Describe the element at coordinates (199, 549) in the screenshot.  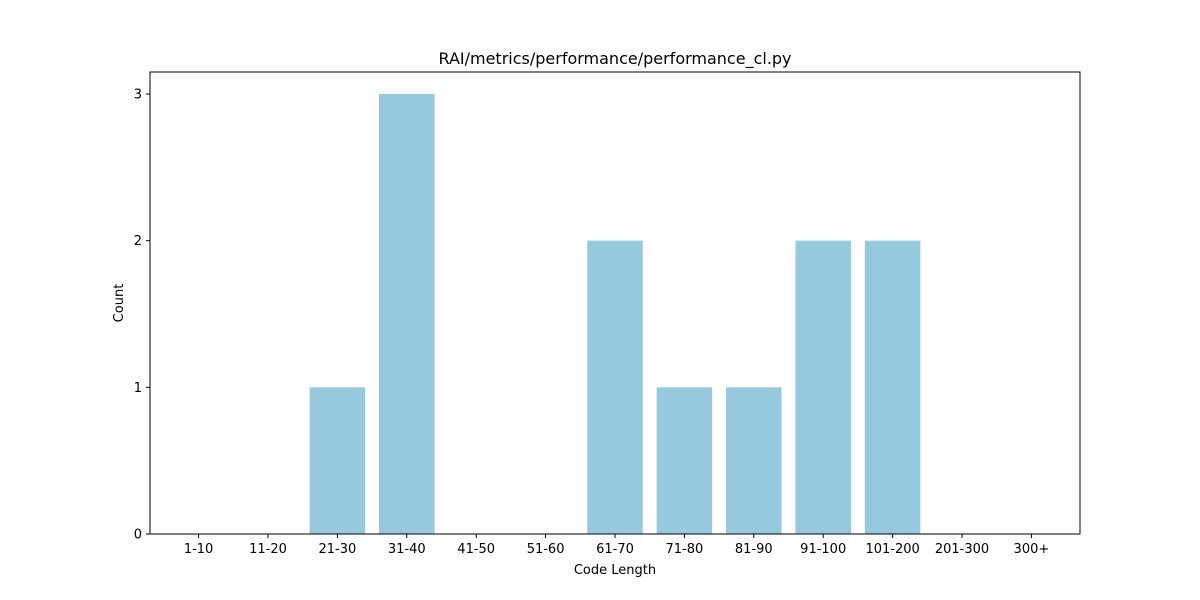
I see `x-tick-label: 1-10` at that location.